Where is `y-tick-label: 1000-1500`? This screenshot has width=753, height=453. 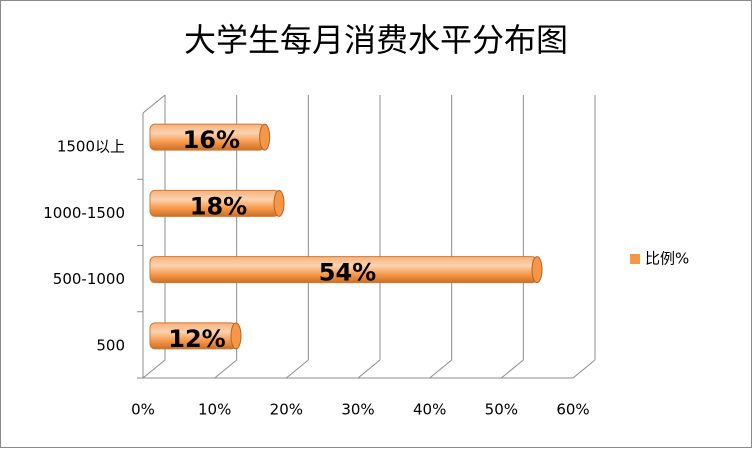 y-tick-label: 1000-1500 is located at coordinates (84, 213).